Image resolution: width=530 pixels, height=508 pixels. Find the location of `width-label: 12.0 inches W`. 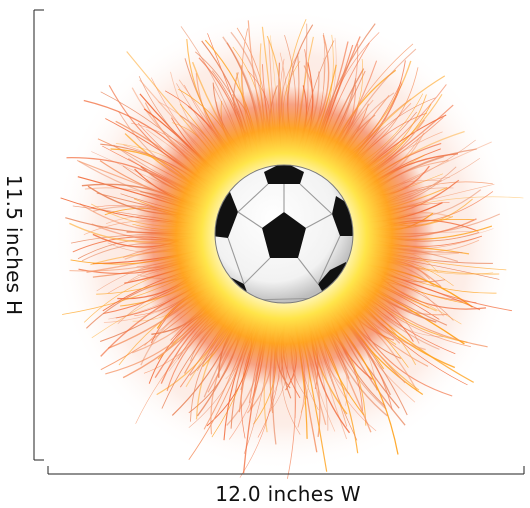

width-label: 12.0 inches W is located at coordinates (288, 494).